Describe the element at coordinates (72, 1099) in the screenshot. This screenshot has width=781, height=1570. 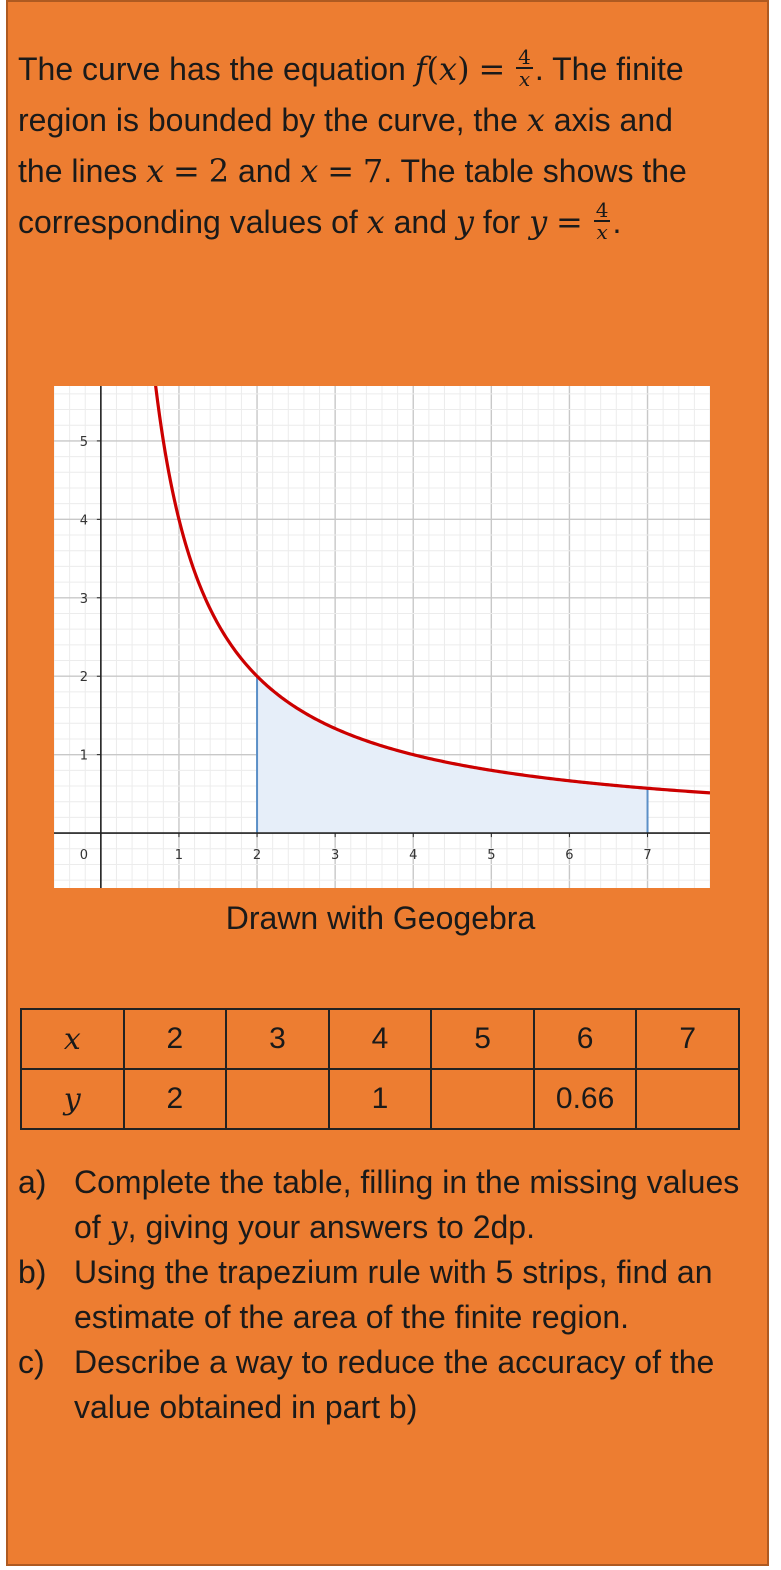
I see `table-cell: y` at that location.